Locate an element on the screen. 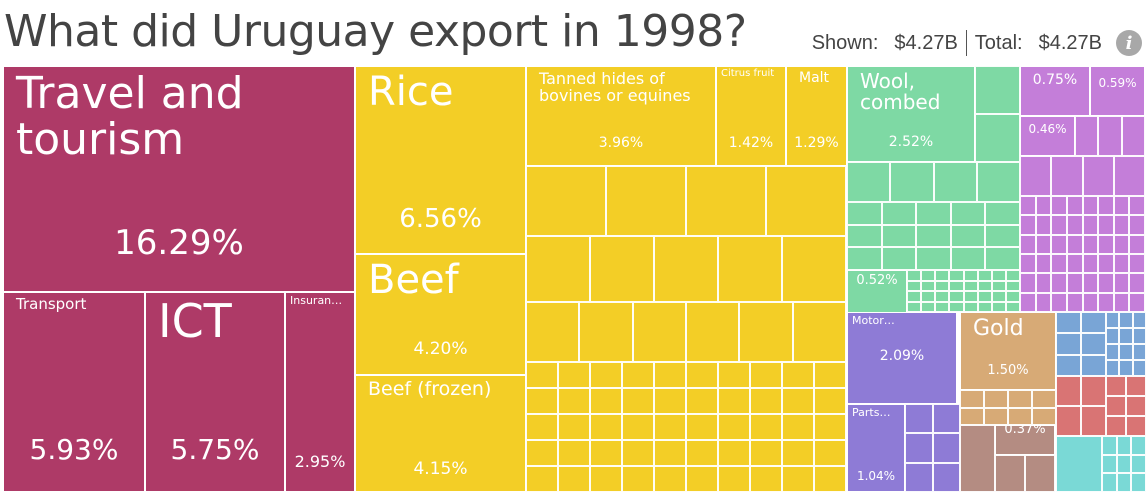  tile-0-46: 0.46% is located at coordinates (1047, 136).